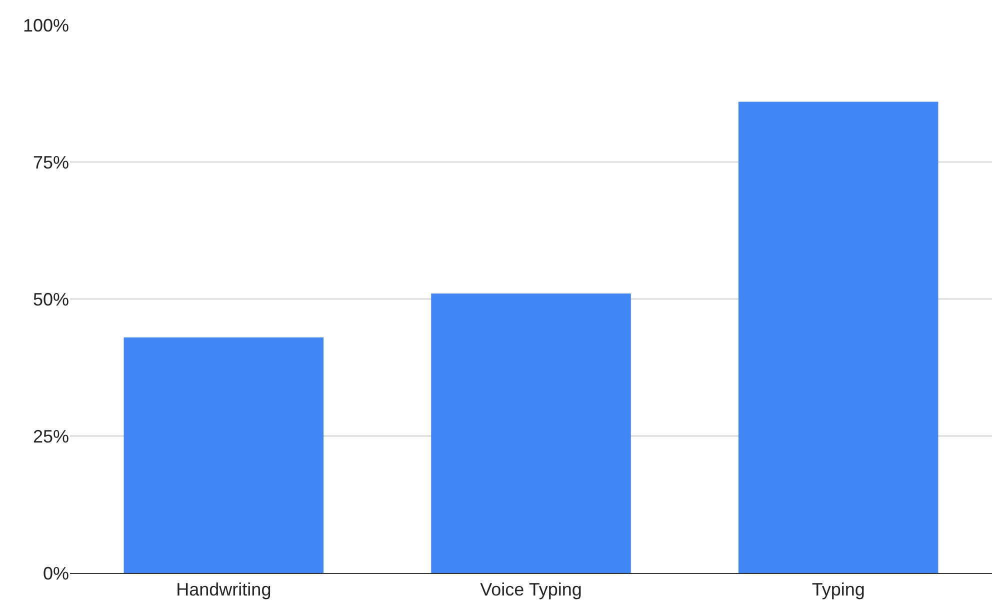 The image size is (994, 605). Describe the element at coordinates (50, 436) in the screenshot. I see `y-tick-label: 25%` at that location.